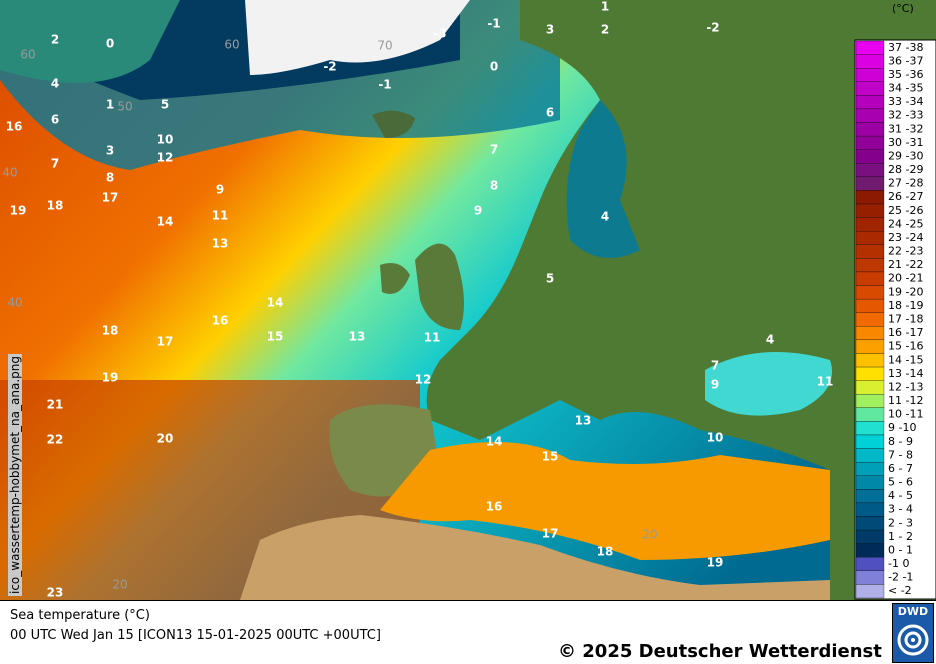 This screenshot has height=664, width=936. I want to click on temperature-label: 22, so click(55, 440).